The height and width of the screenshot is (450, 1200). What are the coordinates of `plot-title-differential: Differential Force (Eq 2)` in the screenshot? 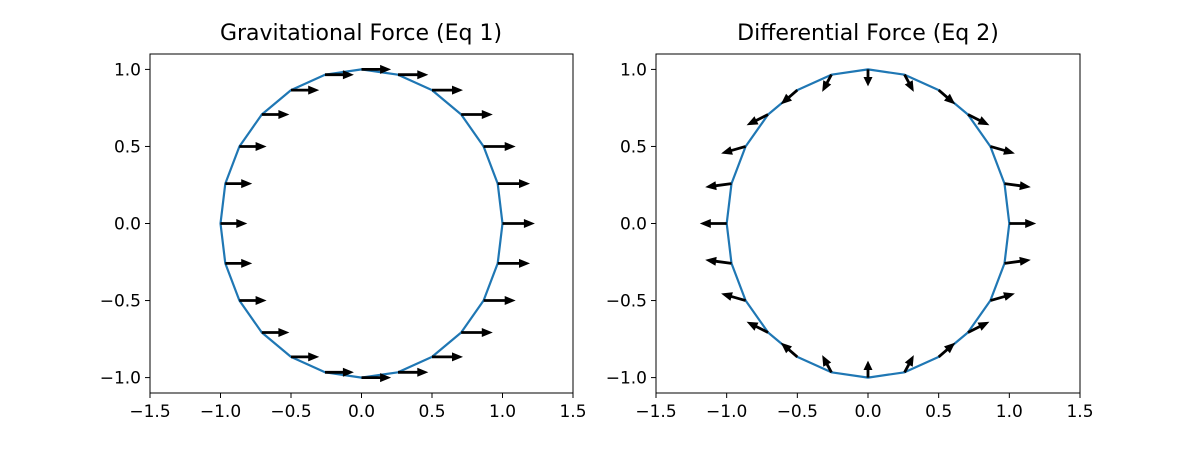 It's located at (868, 33).